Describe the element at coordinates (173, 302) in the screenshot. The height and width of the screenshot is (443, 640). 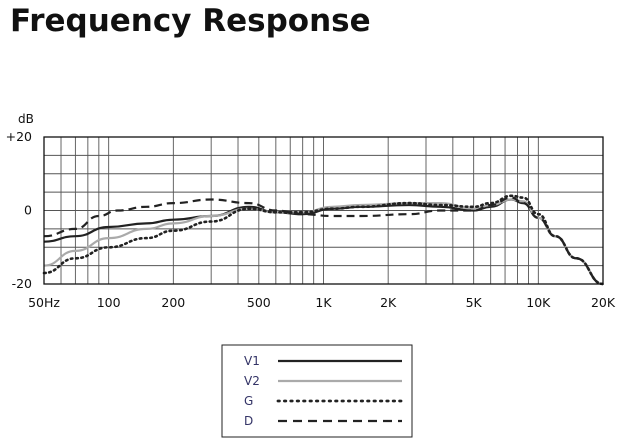
I see `x-tick-label: 200` at that location.